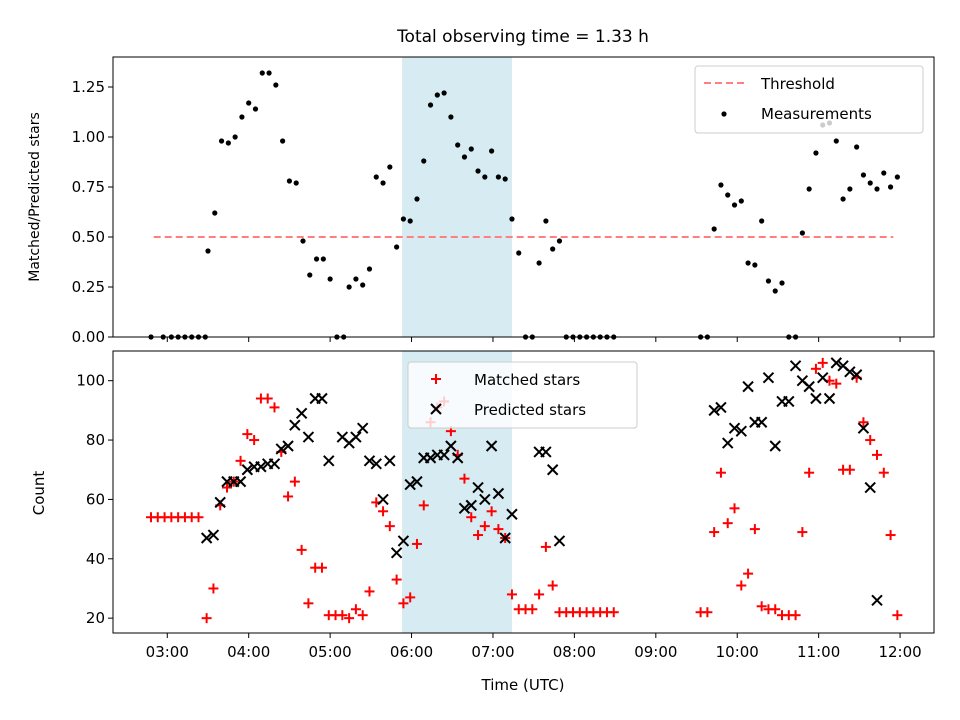 This screenshot has height=720, width=960. Describe the element at coordinates (574, 652) in the screenshot. I see `x-tick-label: 08:00` at that location.